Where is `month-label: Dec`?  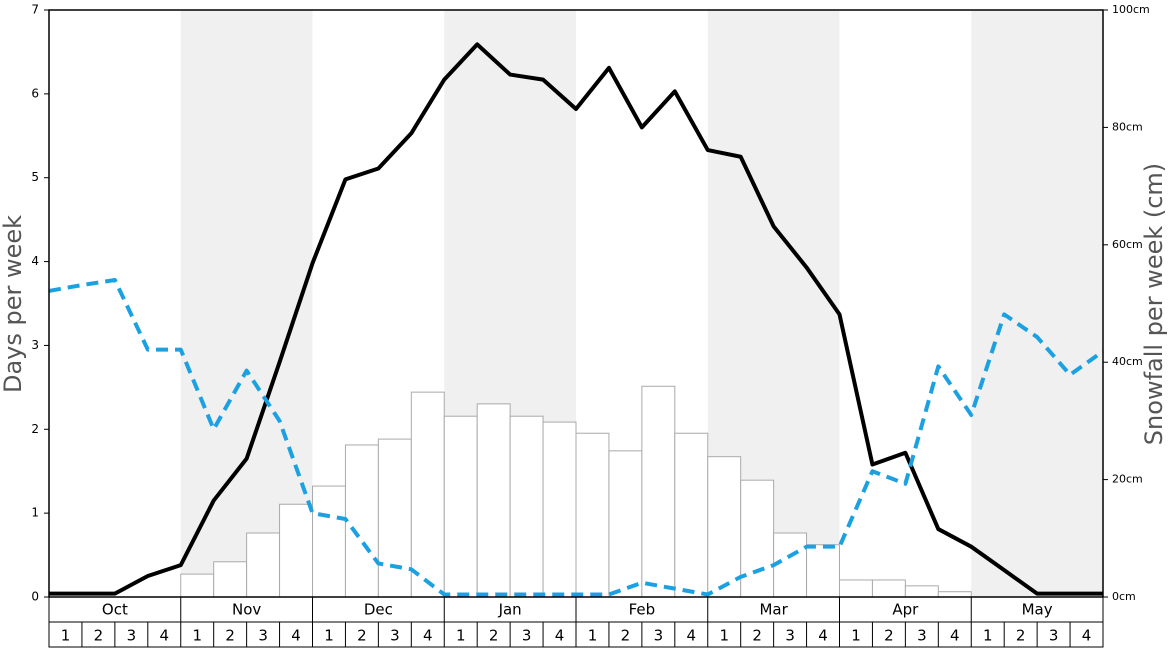
month-label: Dec is located at coordinates (378, 610).